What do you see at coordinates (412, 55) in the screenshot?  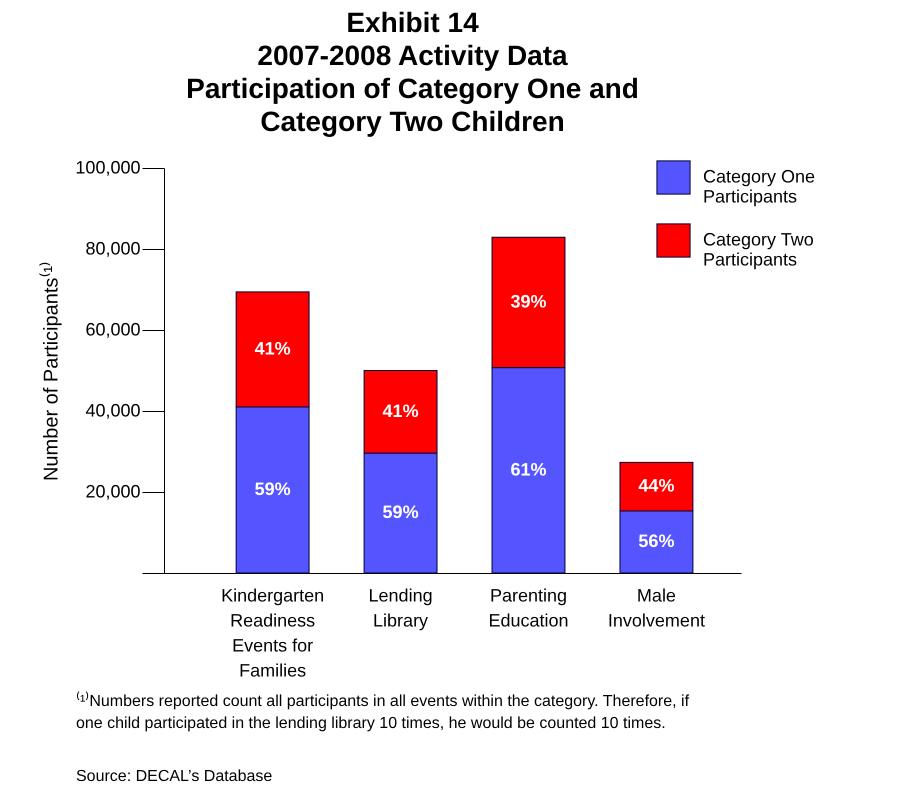 I see `text: 2007-2008 Activity Data` at bounding box center [412, 55].